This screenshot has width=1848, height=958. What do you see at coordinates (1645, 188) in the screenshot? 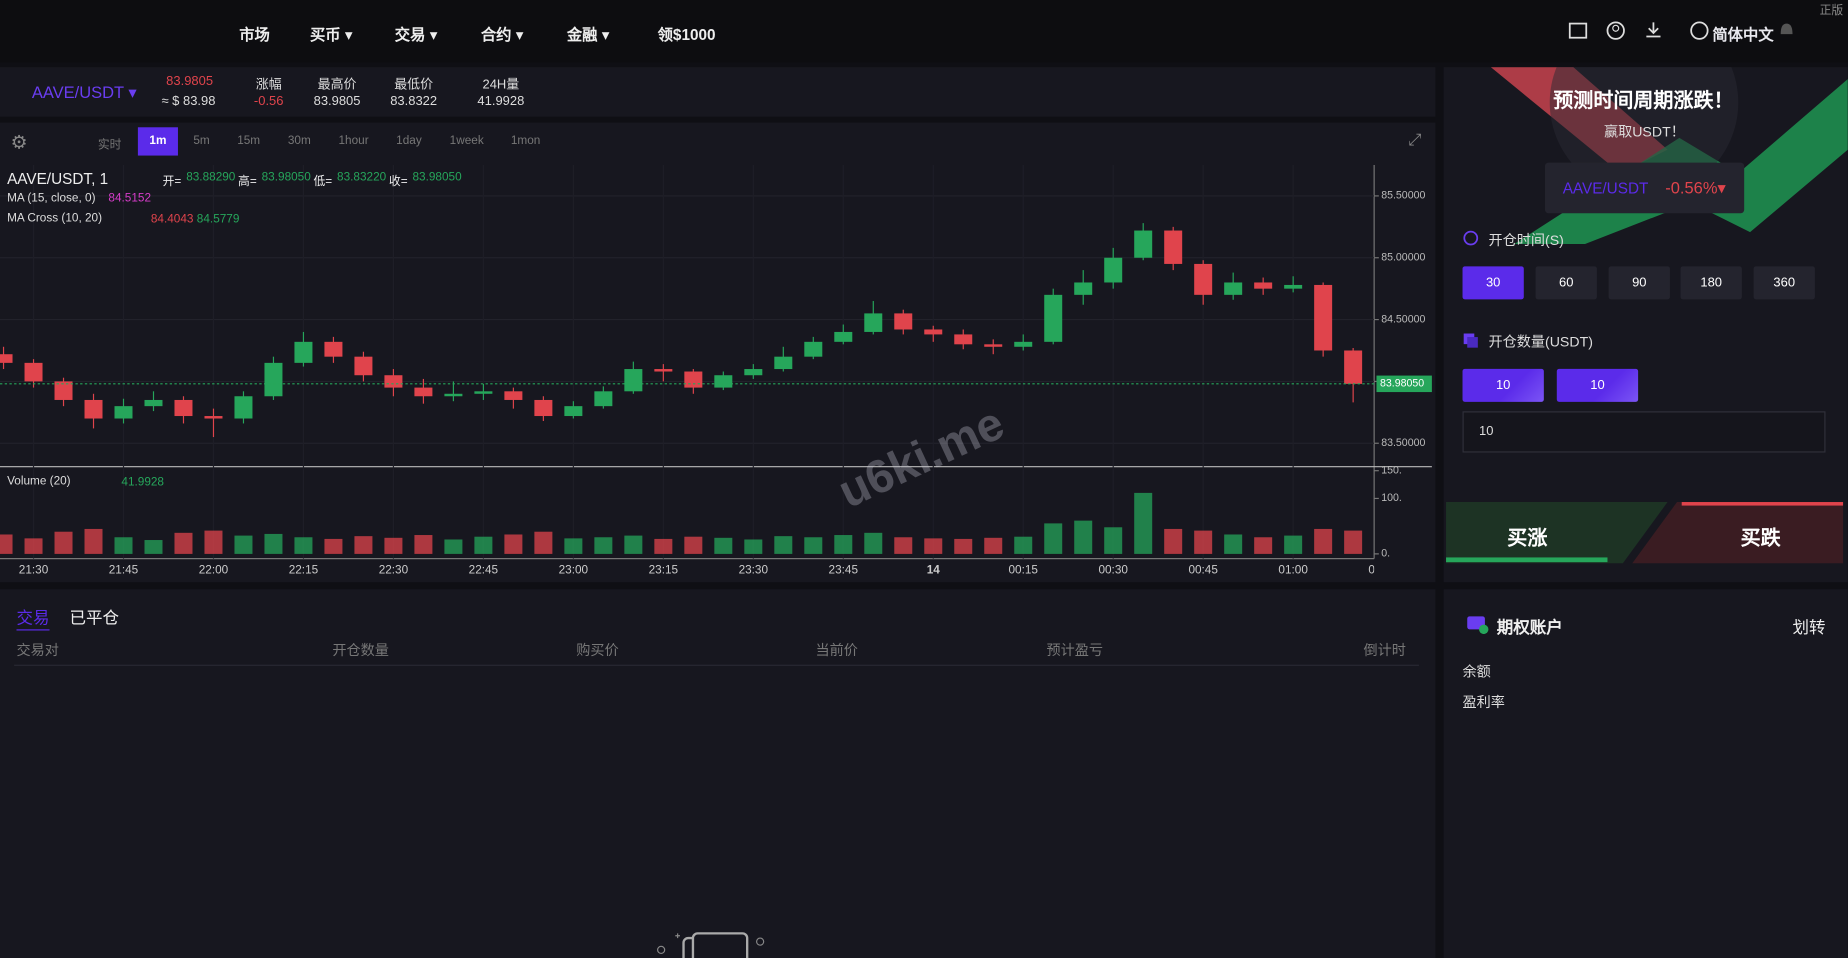
I see `pair-select` at bounding box center [1645, 188].